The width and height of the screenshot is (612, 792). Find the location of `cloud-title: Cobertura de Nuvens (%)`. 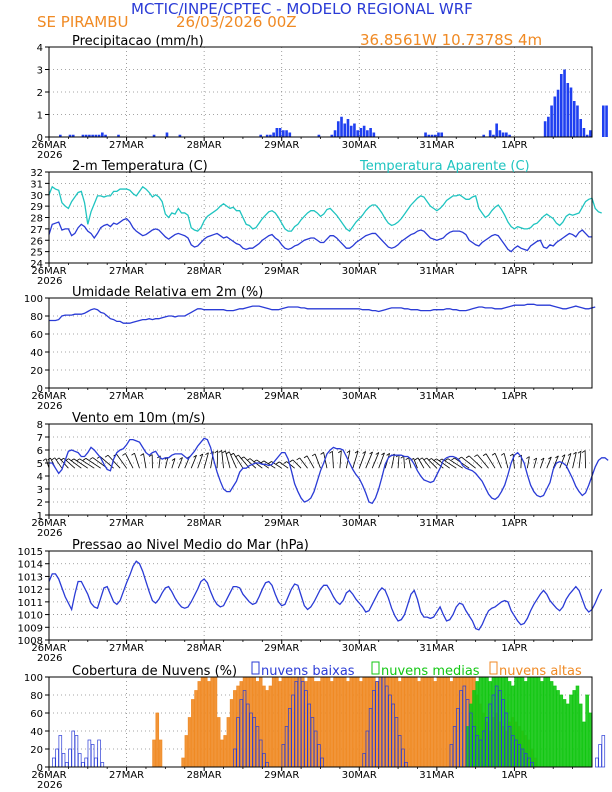

cloud-title: Cobertura de Nuvens (%) is located at coordinates (154, 671).